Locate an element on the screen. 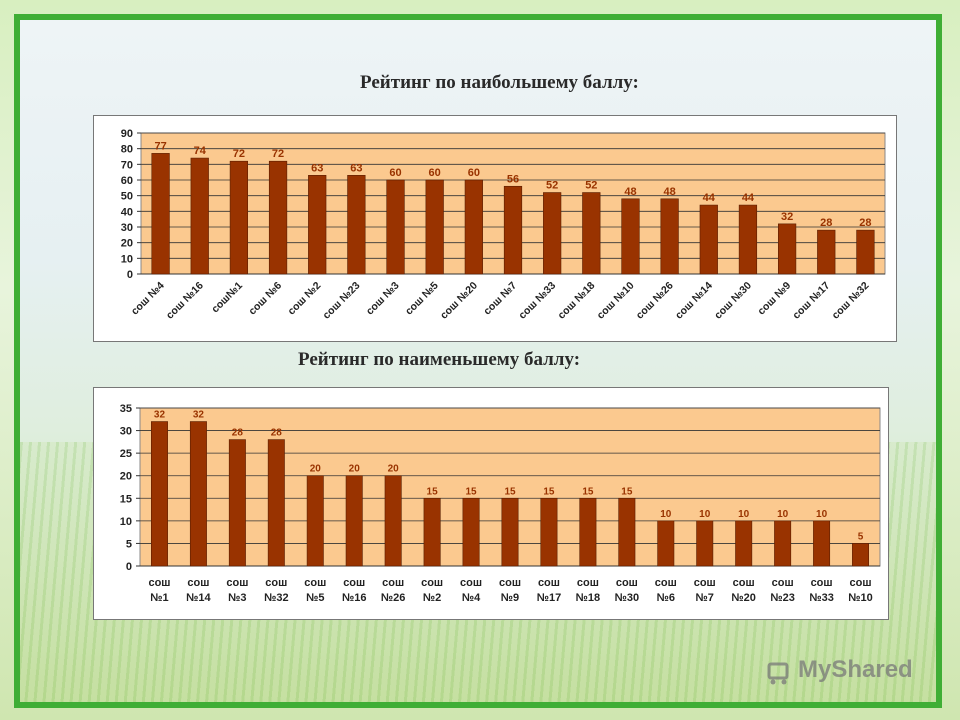 The height and width of the screenshot is (720, 960). x-tick-label: №32 is located at coordinates (276, 598).